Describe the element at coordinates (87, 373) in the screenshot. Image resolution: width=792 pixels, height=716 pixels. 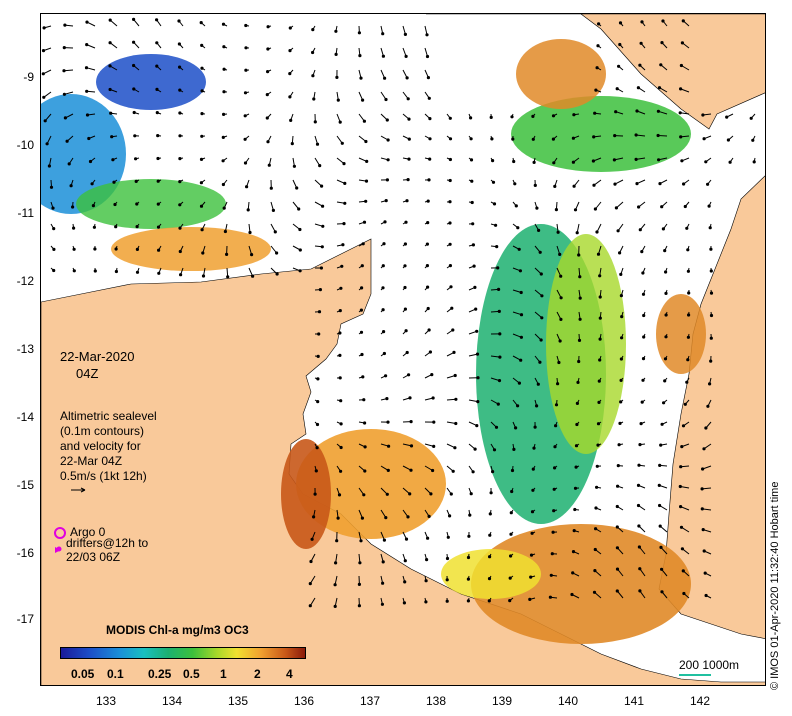
I see `map-time: 04Z` at that location.